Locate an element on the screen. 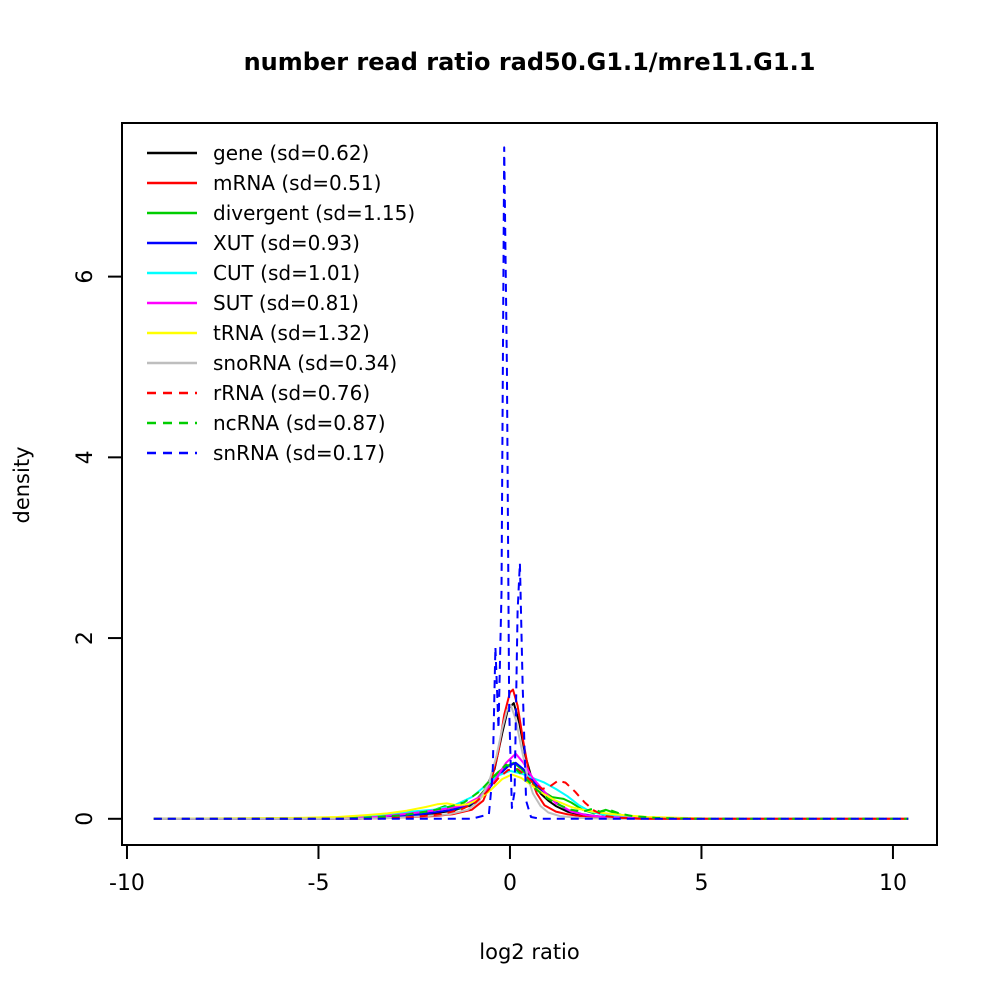  y-tick-label: 6 is located at coordinates (85, 277).